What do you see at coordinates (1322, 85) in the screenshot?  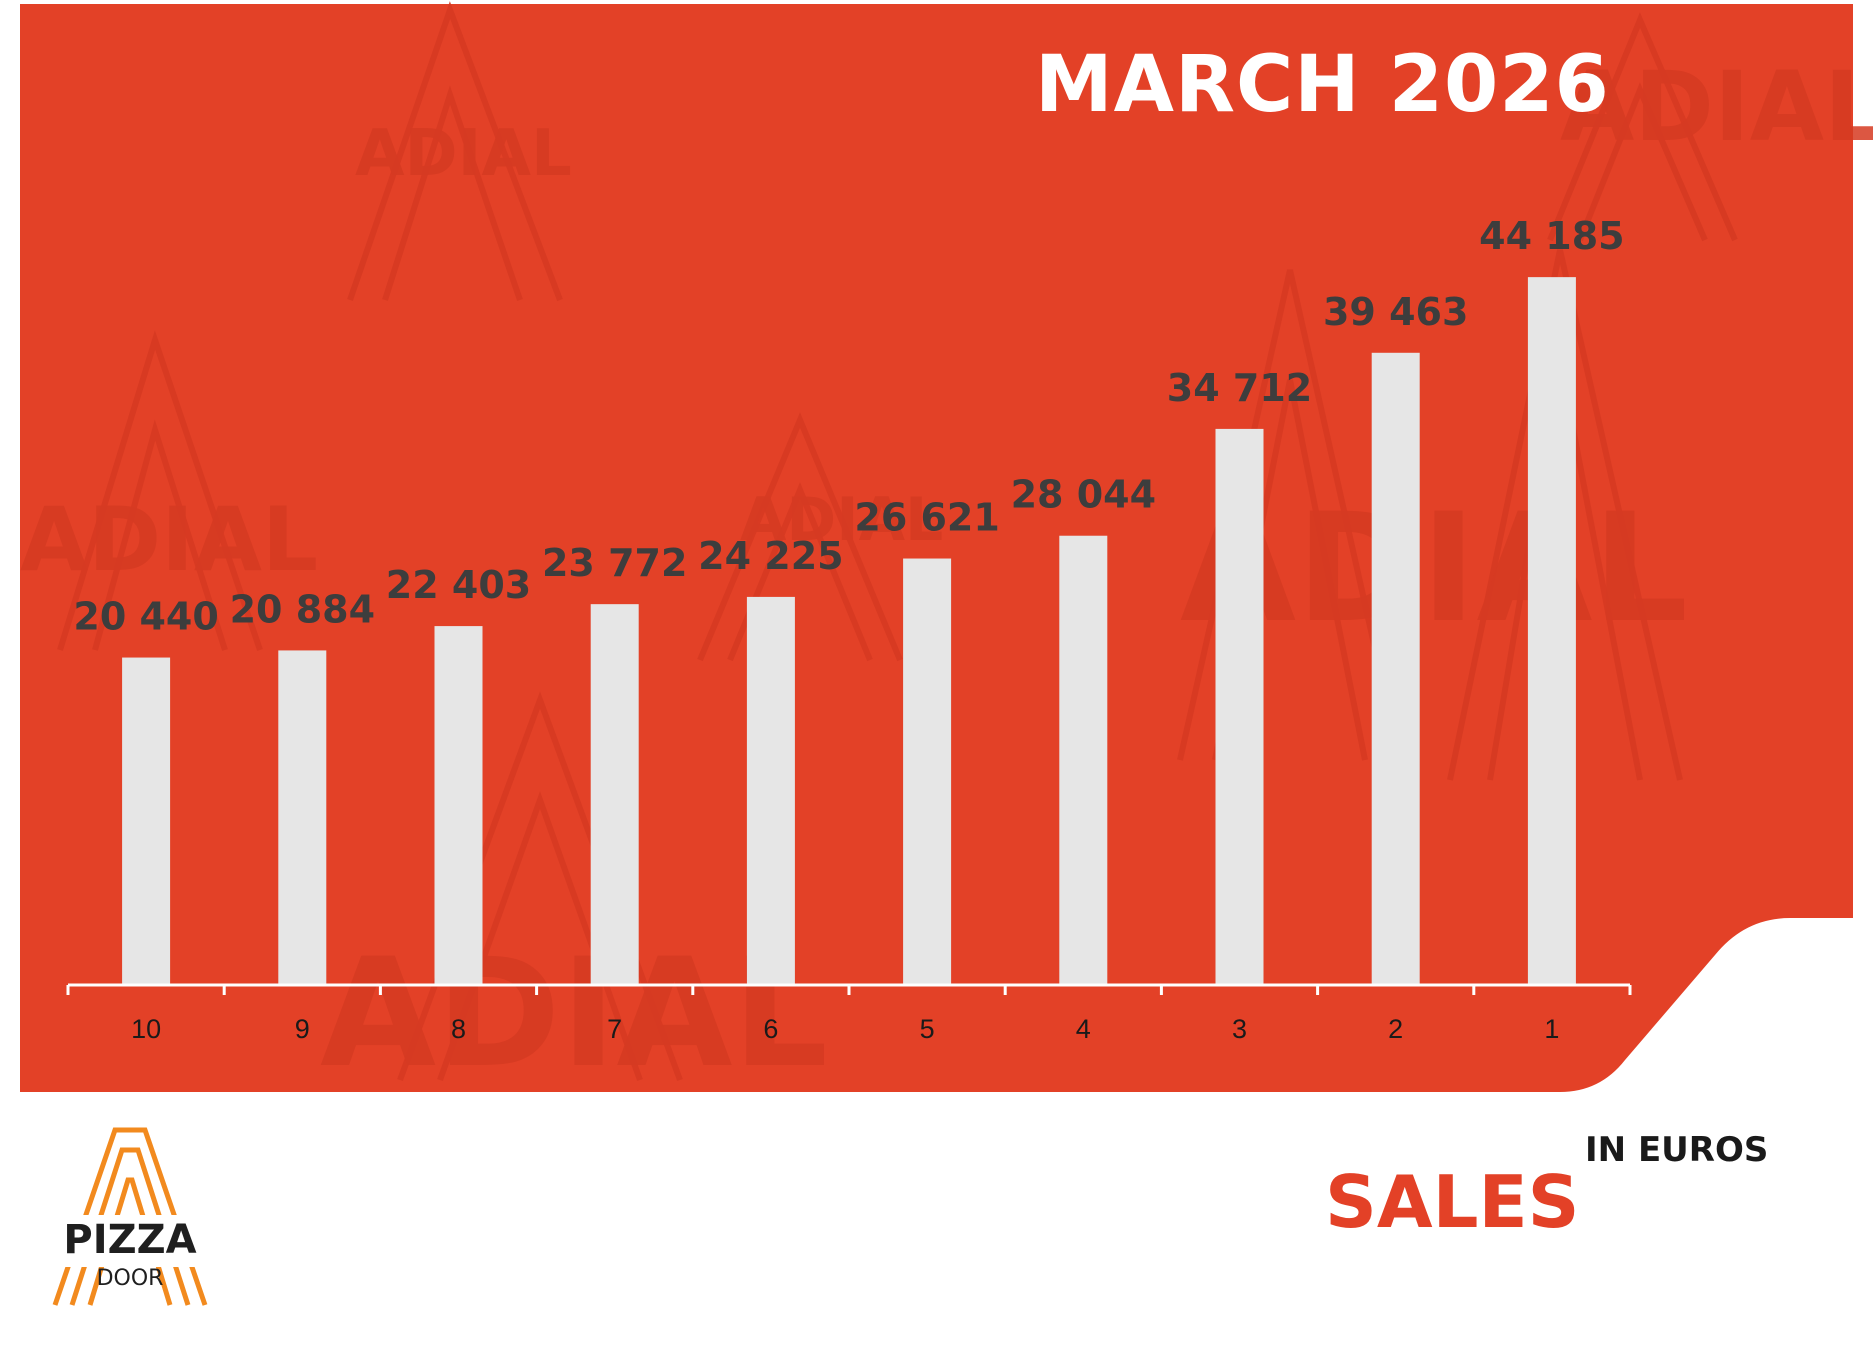 I see `chart-title: MARCH 2026` at bounding box center [1322, 85].